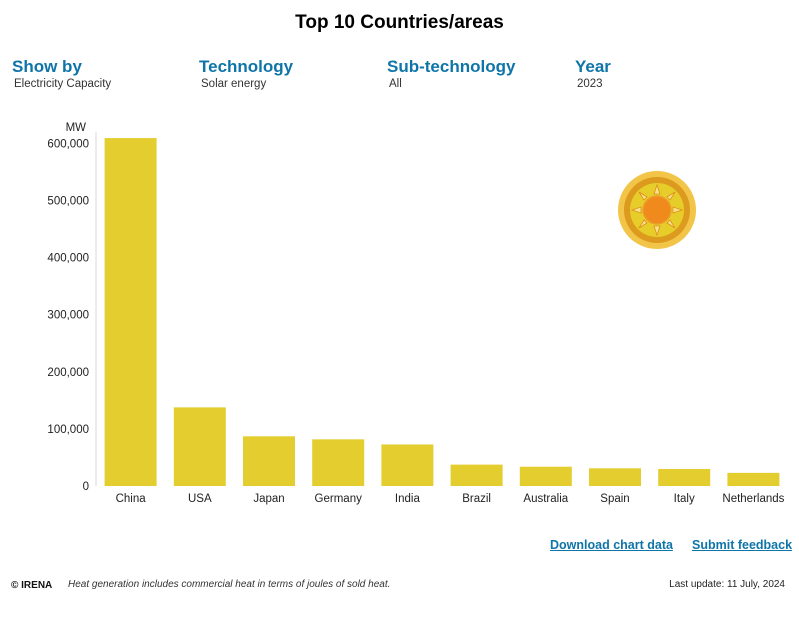  What do you see at coordinates (684, 477) in the screenshot?
I see `bar-italy` at bounding box center [684, 477].